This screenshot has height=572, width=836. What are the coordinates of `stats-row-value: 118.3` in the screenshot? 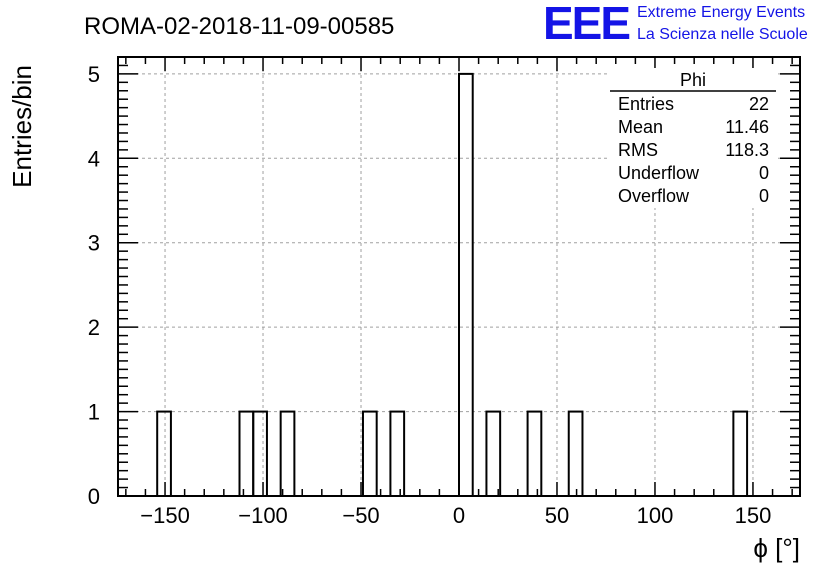 It's located at (747, 150).